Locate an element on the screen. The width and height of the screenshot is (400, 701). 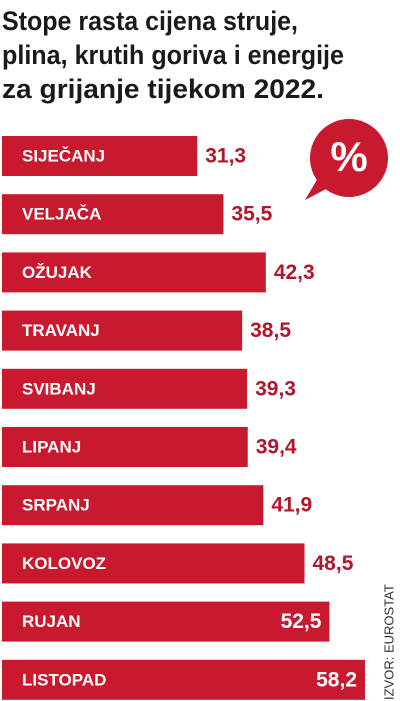
value-label: 35,5 is located at coordinates (251, 214).